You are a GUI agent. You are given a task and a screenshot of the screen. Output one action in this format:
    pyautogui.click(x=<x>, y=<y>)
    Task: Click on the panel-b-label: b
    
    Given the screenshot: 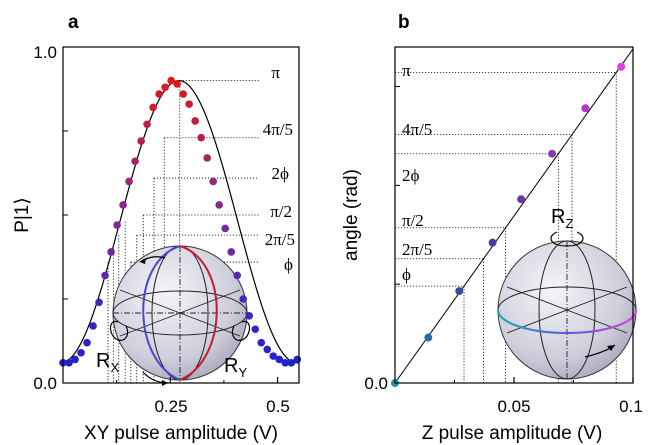 What is the action you would take?
    pyautogui.click(x=404, y=22)
    